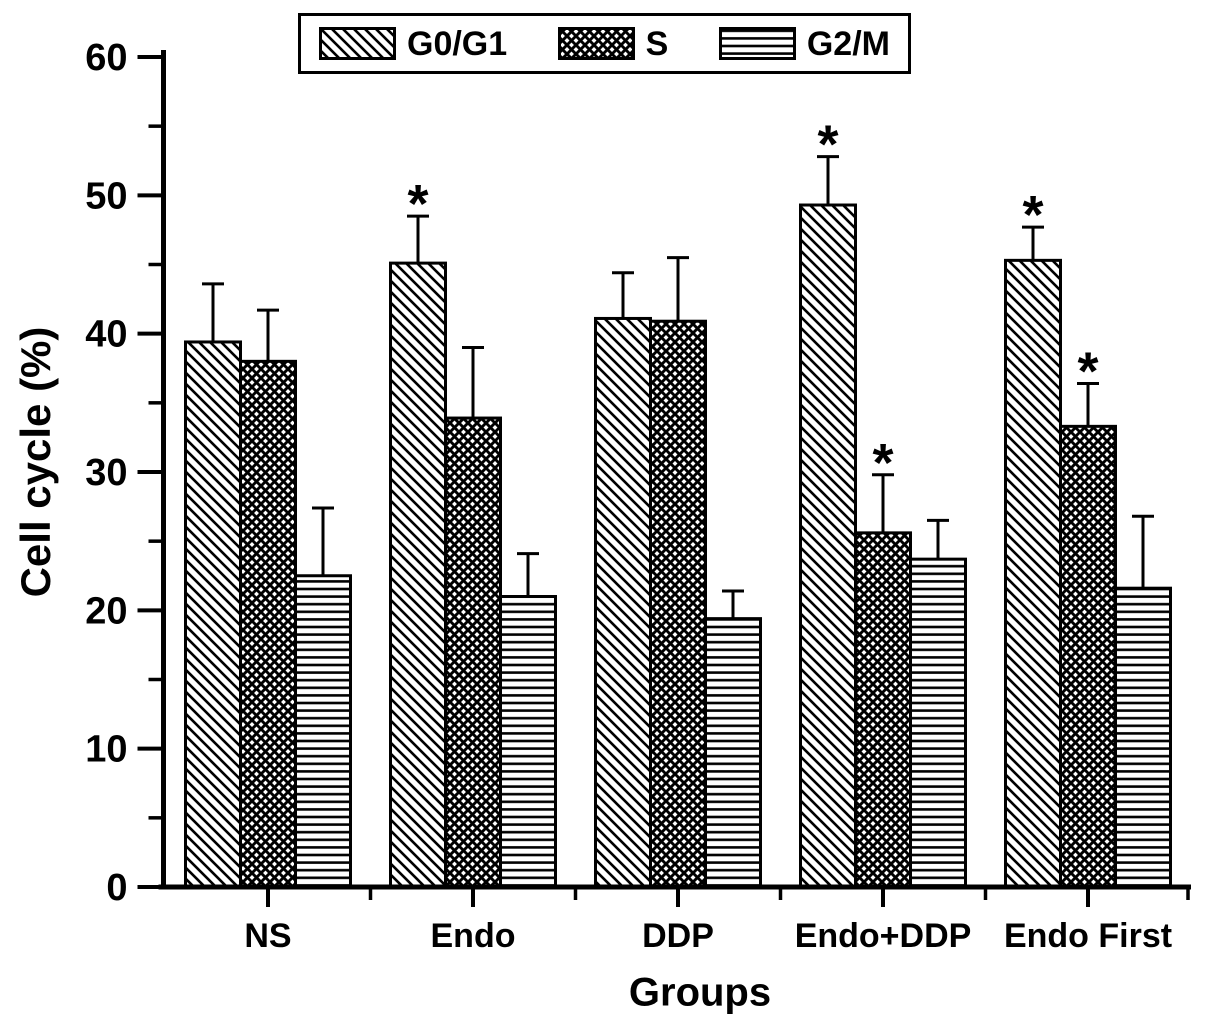  What do you see at coordinates (267, 936) in the screenshot?
I see `x-category-label-ns: NS` at bounding box center [267, 936].